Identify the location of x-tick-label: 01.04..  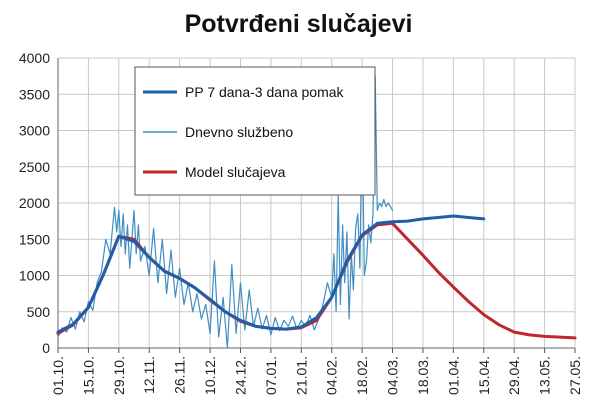
(453, 375).